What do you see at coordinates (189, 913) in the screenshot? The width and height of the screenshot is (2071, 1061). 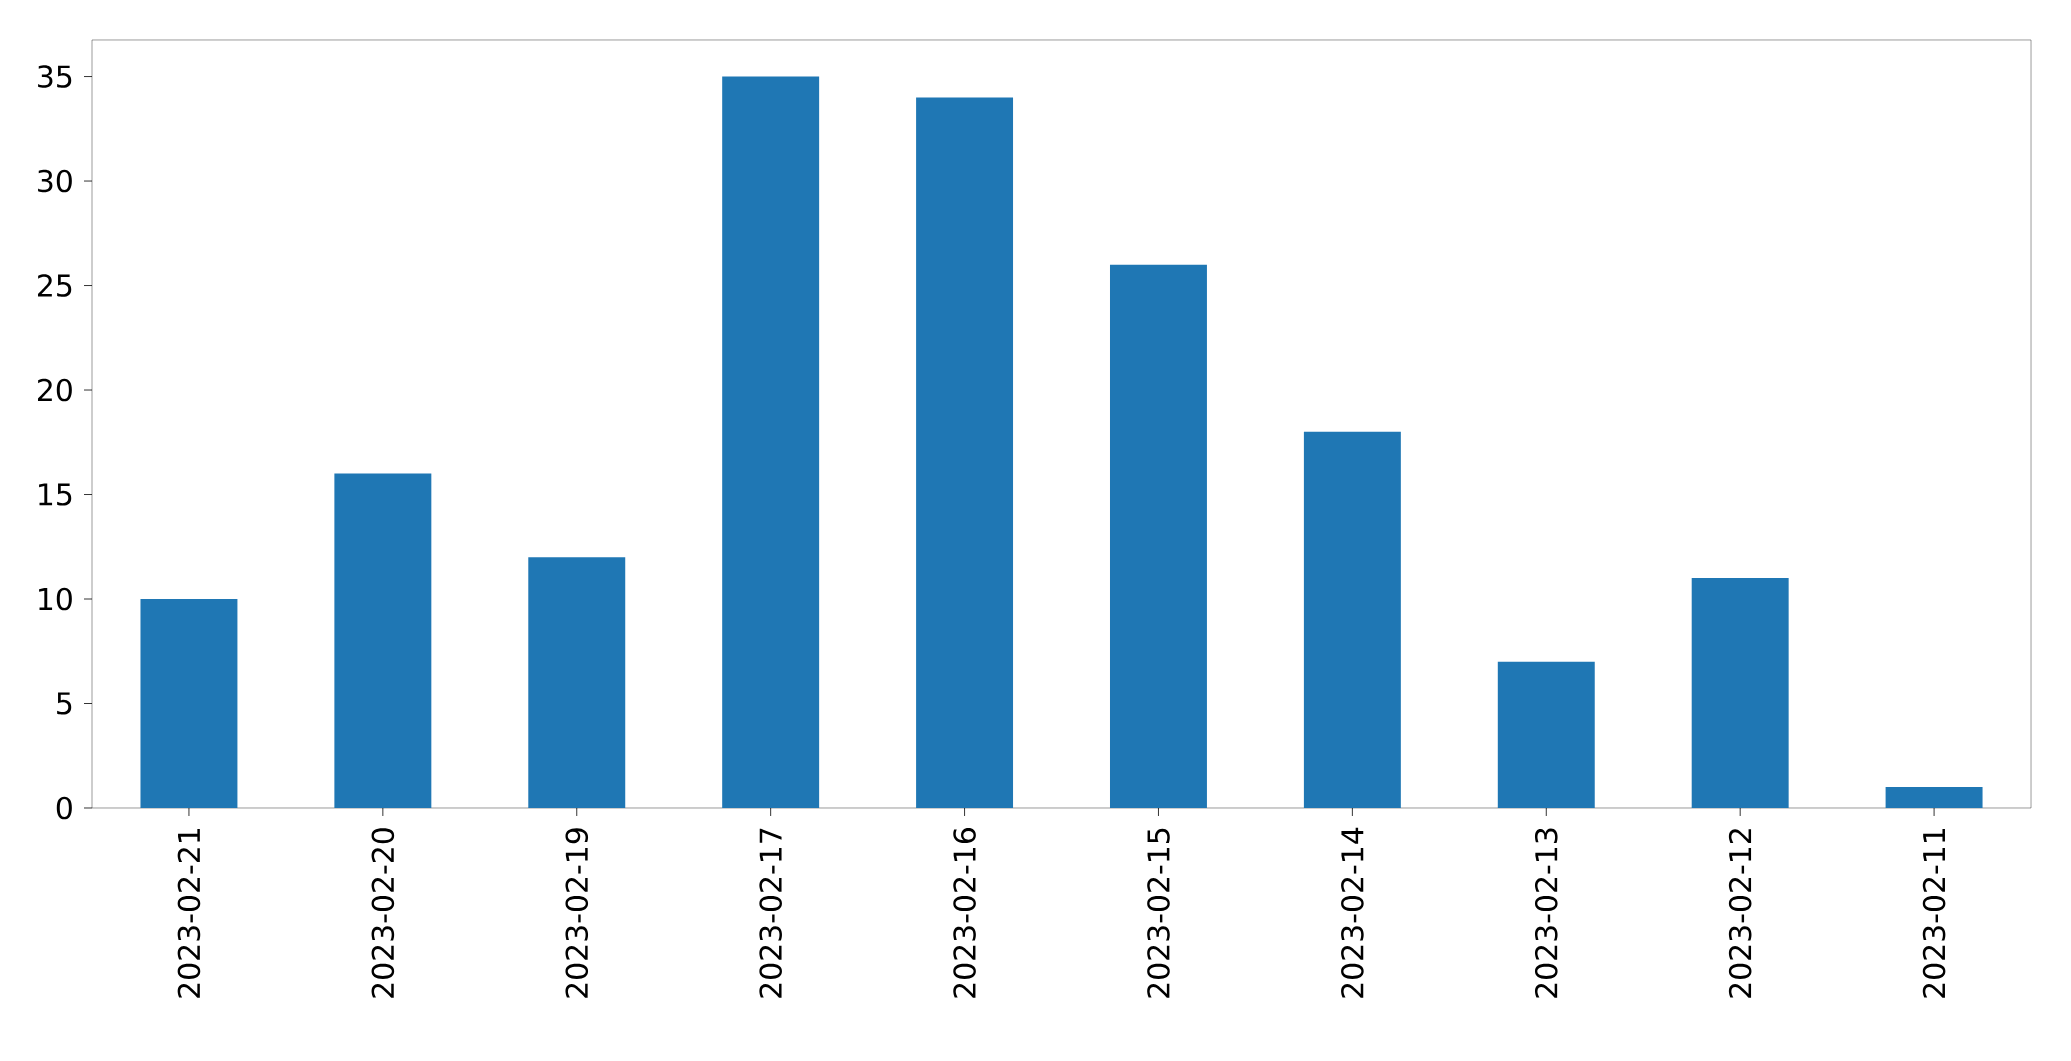 I see `x-tick-label: 2023-02-21` at bounding box center [189, 913].